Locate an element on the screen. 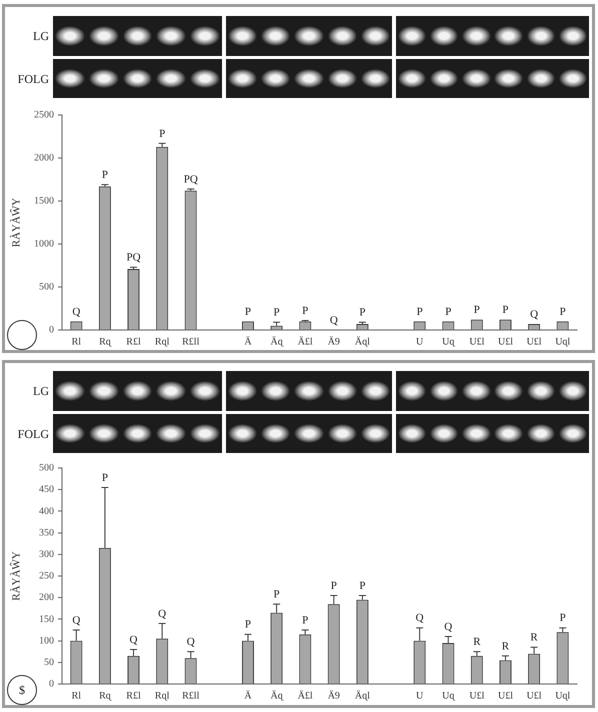 This screenshot has height=712, width=598. y-tick-label: 2000 is located at coordinates (44, 158).